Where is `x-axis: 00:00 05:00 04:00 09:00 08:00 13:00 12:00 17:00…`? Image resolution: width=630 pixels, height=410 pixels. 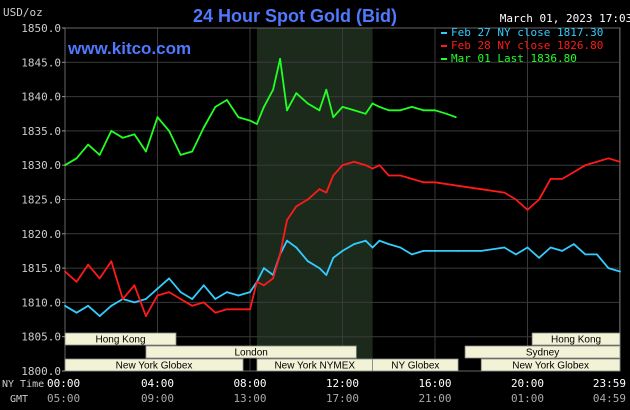 x-axis: 00:00 05:00 04:00 09:00 08:00 13:00 12:00 17:00… is located at coordinates (336, 391).